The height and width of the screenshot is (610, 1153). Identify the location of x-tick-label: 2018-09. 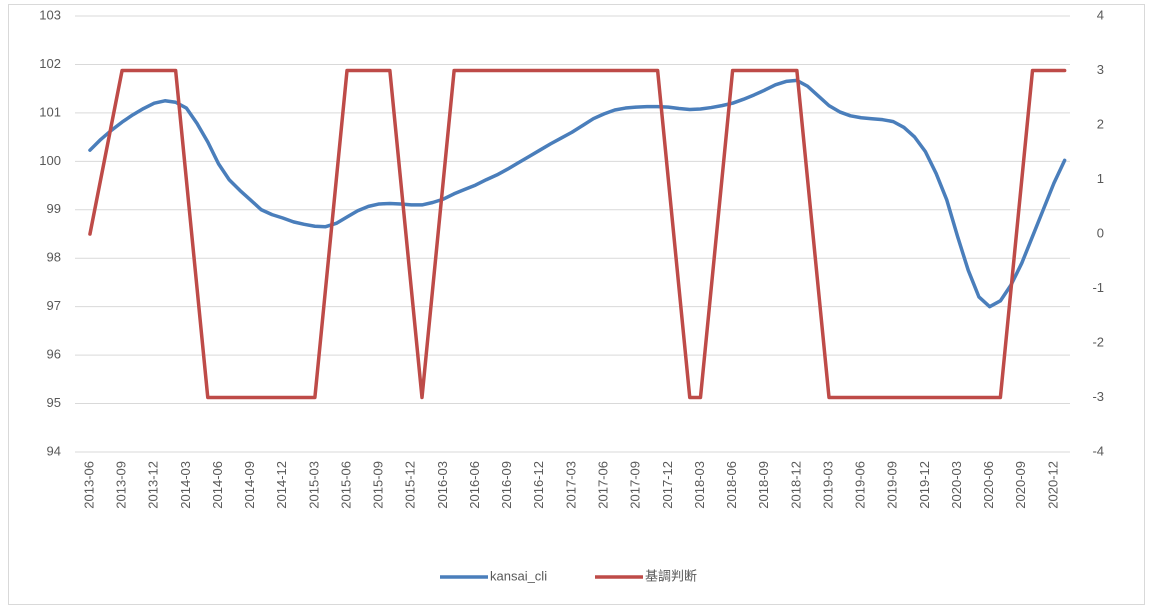
(763, 485).